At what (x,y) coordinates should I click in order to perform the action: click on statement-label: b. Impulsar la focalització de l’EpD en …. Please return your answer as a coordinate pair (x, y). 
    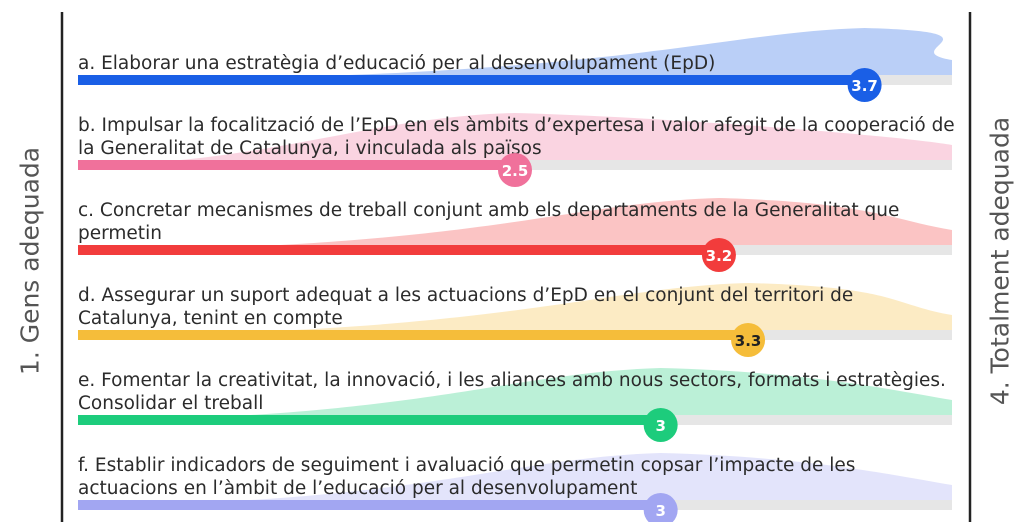
    Looking at the image, I should click on (516, 137).